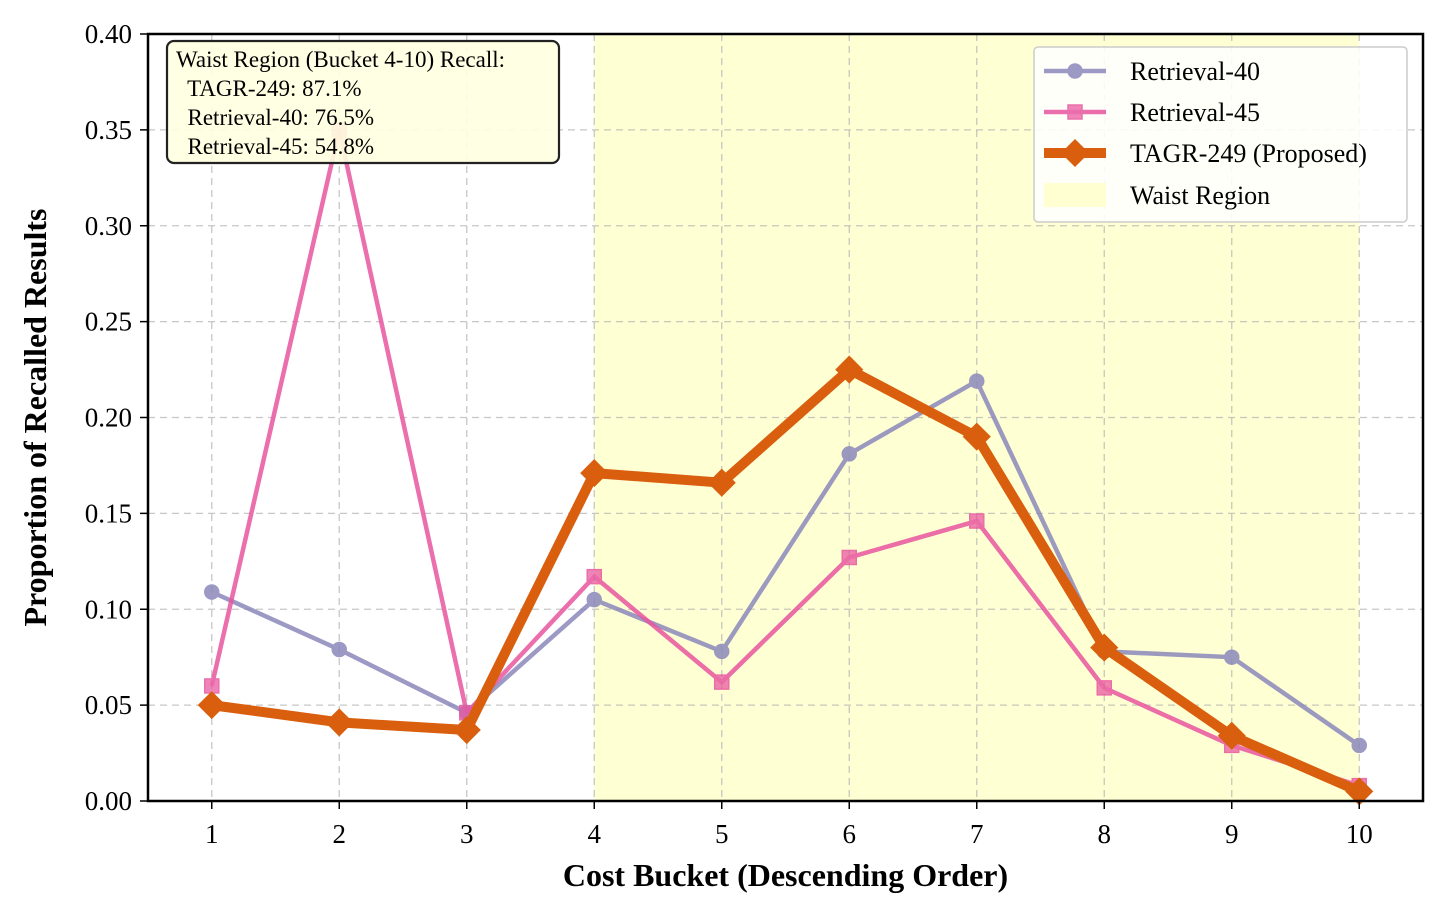 The image size is (1442, 915). Describe the element at coordinates (722, 834) in the screenshot. I see `x-tick-label: 5` at that location.